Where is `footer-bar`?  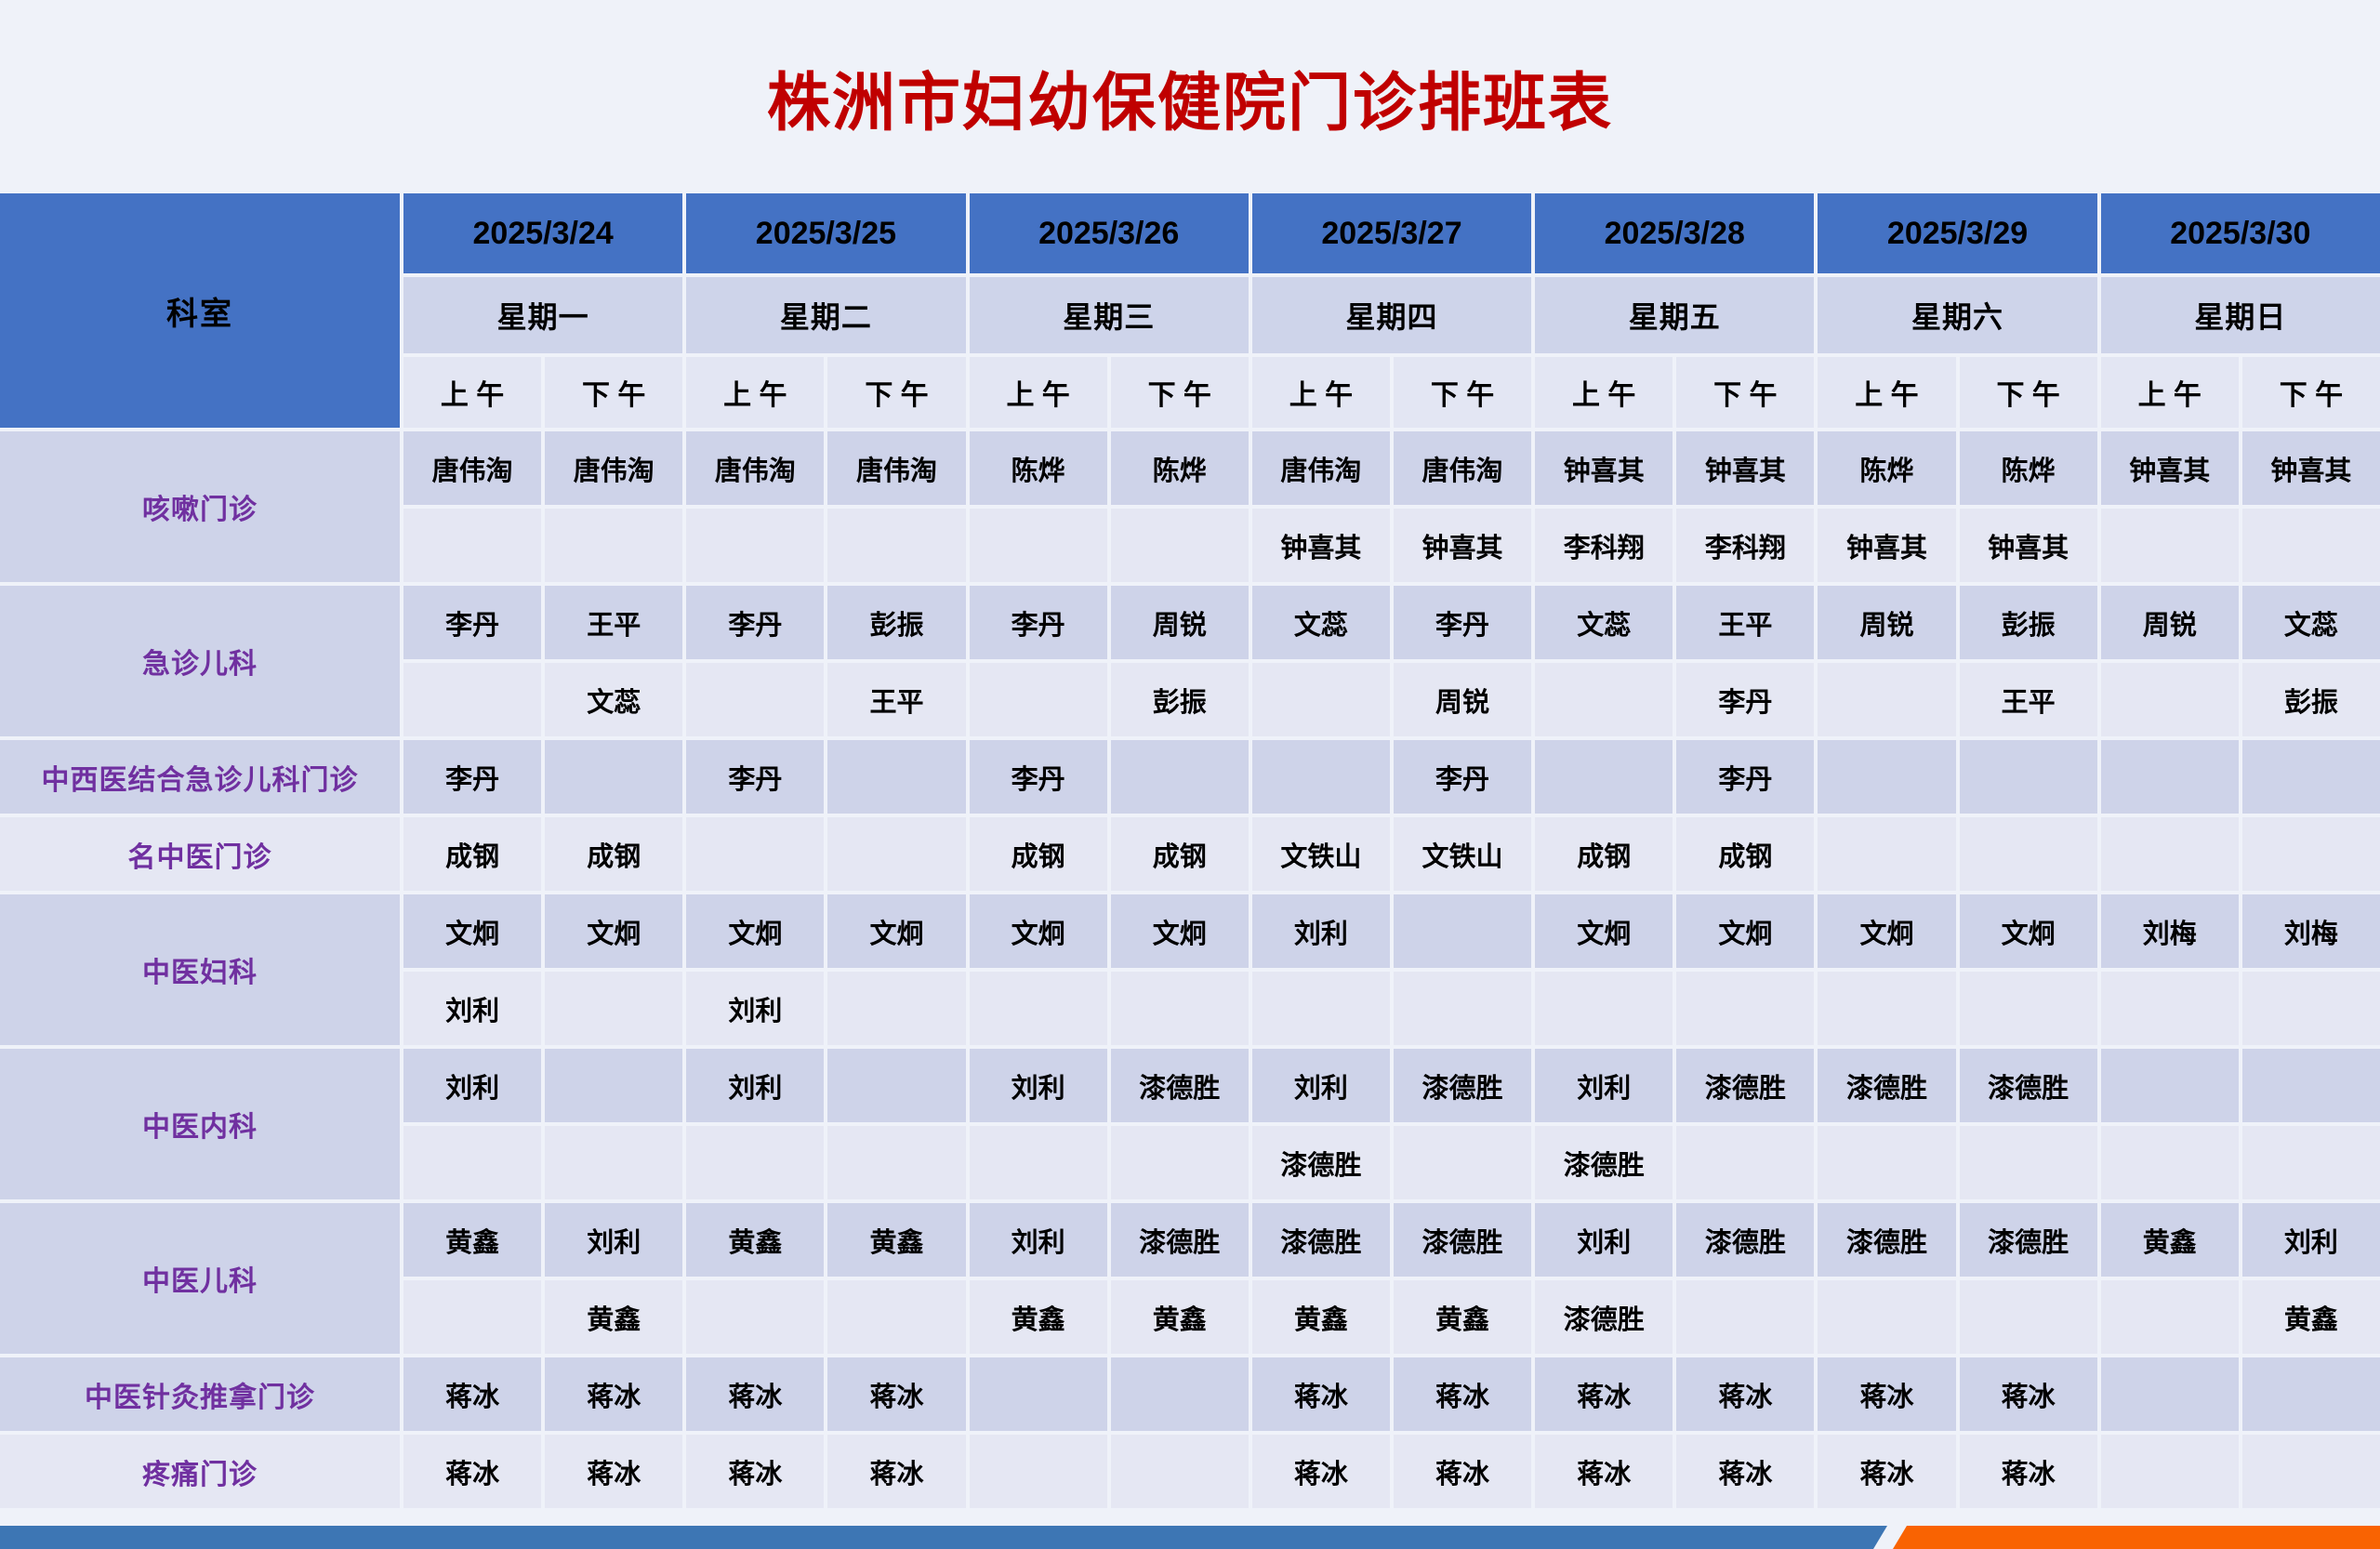
footer-bar is located at coordinates (1190, 1537).